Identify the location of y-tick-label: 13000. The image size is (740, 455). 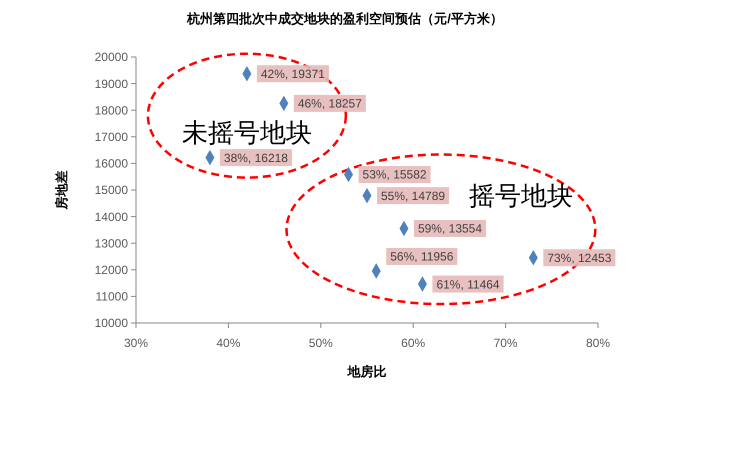
(111, 243).